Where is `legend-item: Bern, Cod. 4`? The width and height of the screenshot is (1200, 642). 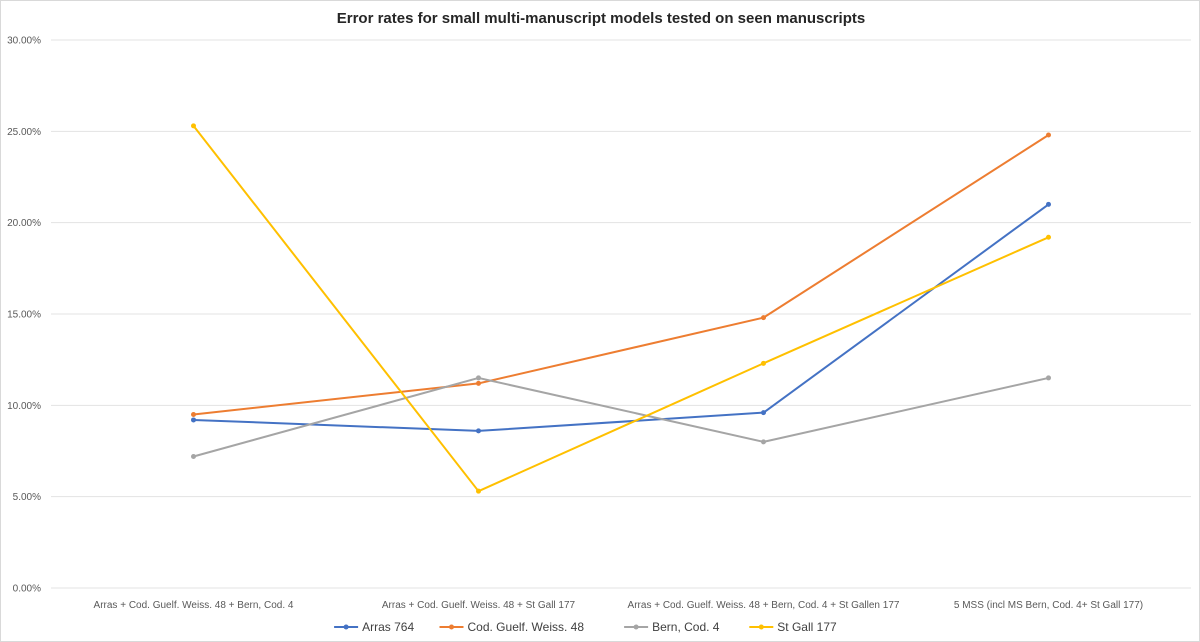
legend-item: Bern, Cod. 4 is located at coordinates (672, 627).